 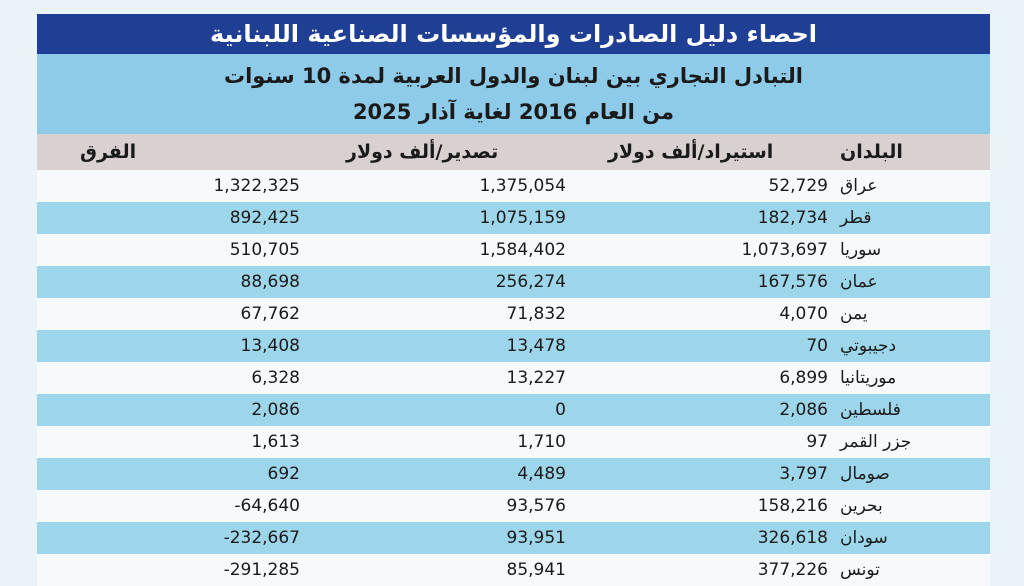 I want to click on header-import: استيراد/ألف دولار, so click(x=691, y=152).